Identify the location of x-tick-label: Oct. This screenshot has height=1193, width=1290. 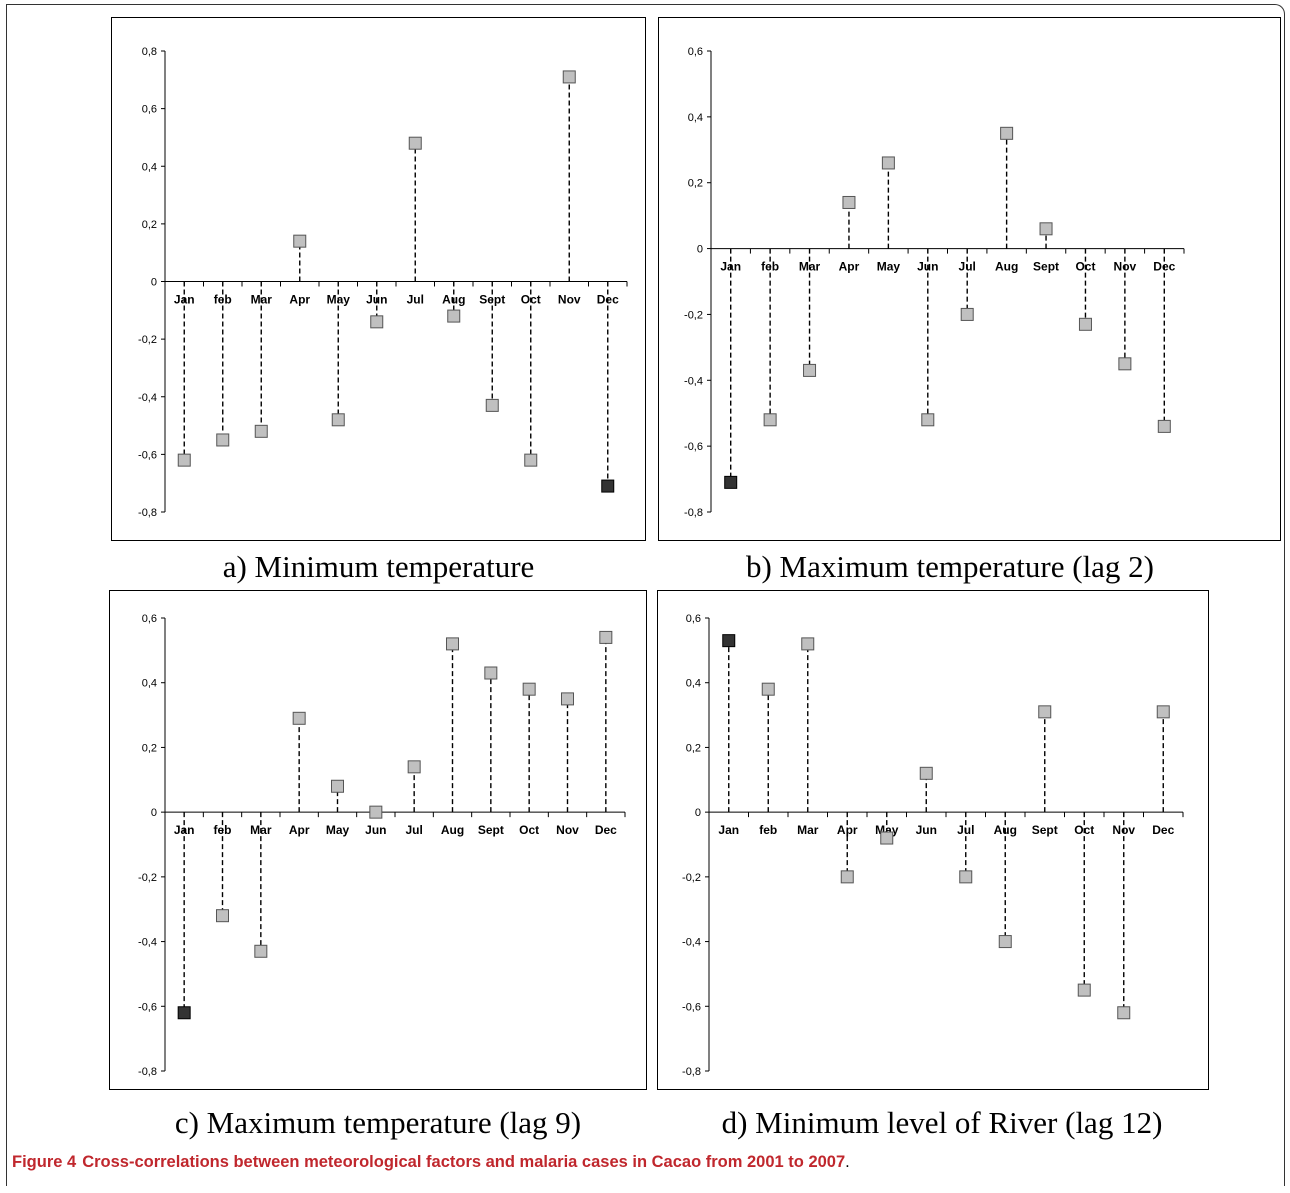
(1084, 830).